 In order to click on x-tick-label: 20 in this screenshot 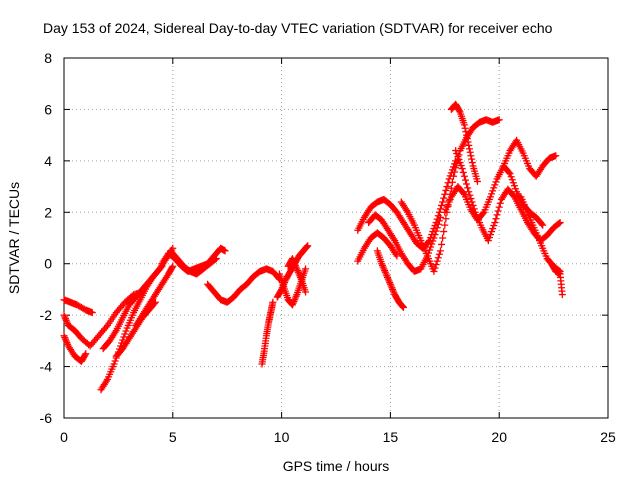, I will do `click(499, 437)`.